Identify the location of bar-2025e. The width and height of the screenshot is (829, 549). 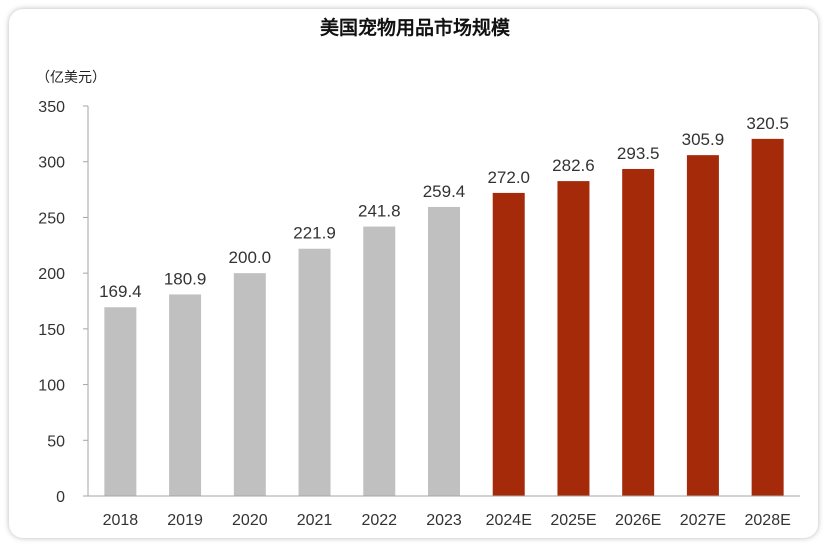
(573, 339).